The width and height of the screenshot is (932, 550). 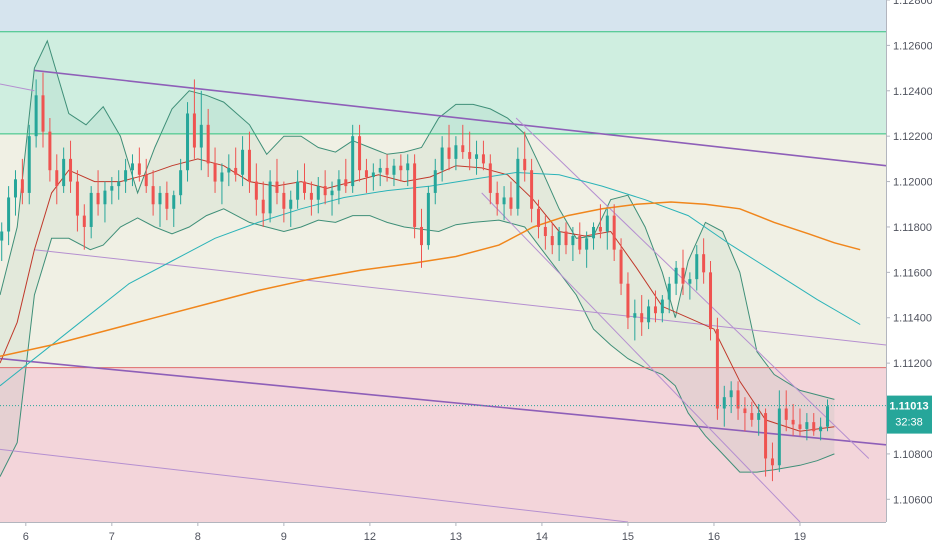 What do you see at coordinates (912, 455) in the screenshot?
I see `price-tick-label: 1.10800` at bounding box center [912, 455].